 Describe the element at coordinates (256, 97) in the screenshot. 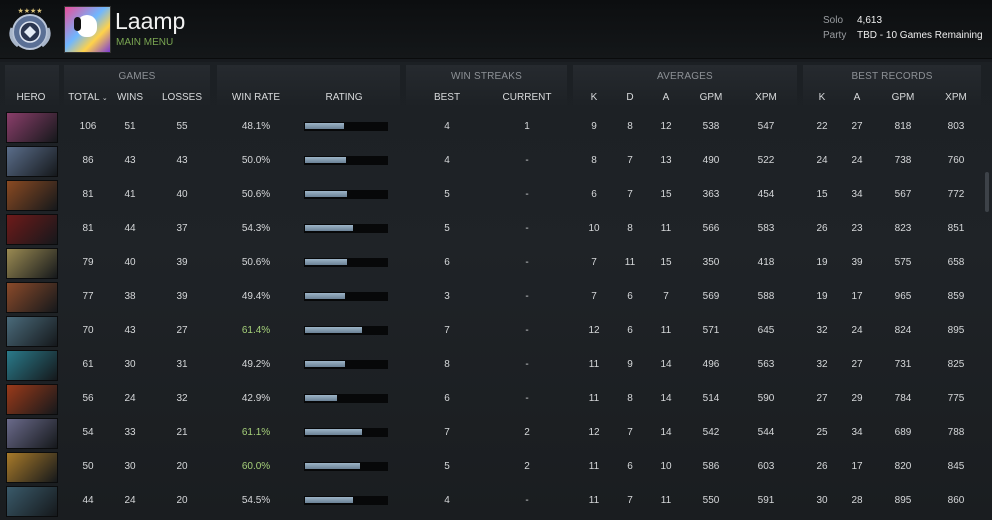

I see `col-win-rate: WIN RATE` at that location.